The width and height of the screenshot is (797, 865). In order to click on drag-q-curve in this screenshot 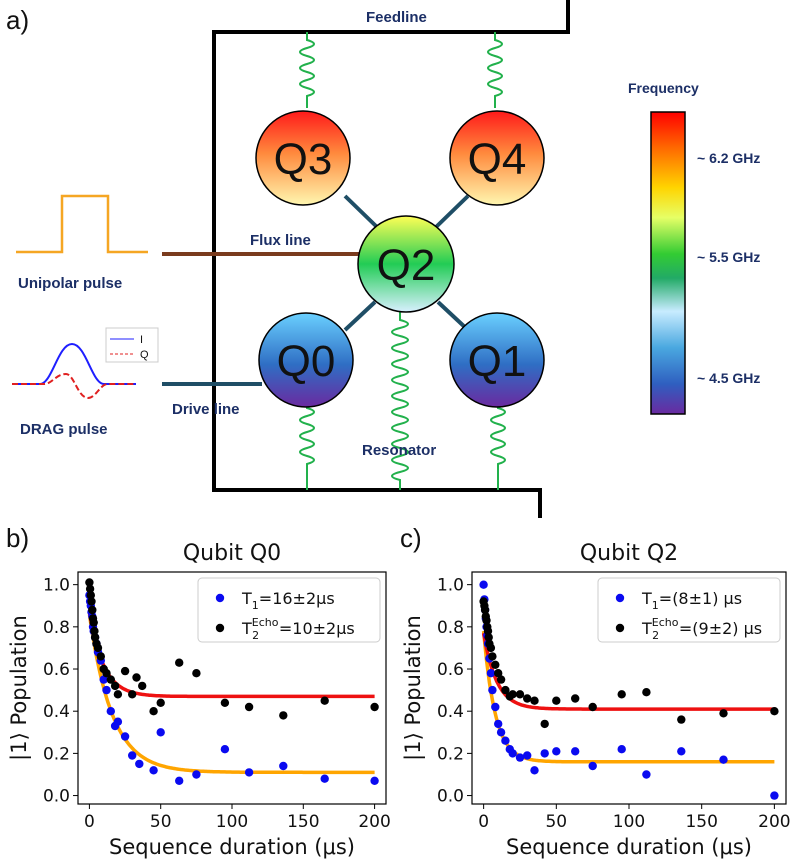, I will do `click(74, 386)`.